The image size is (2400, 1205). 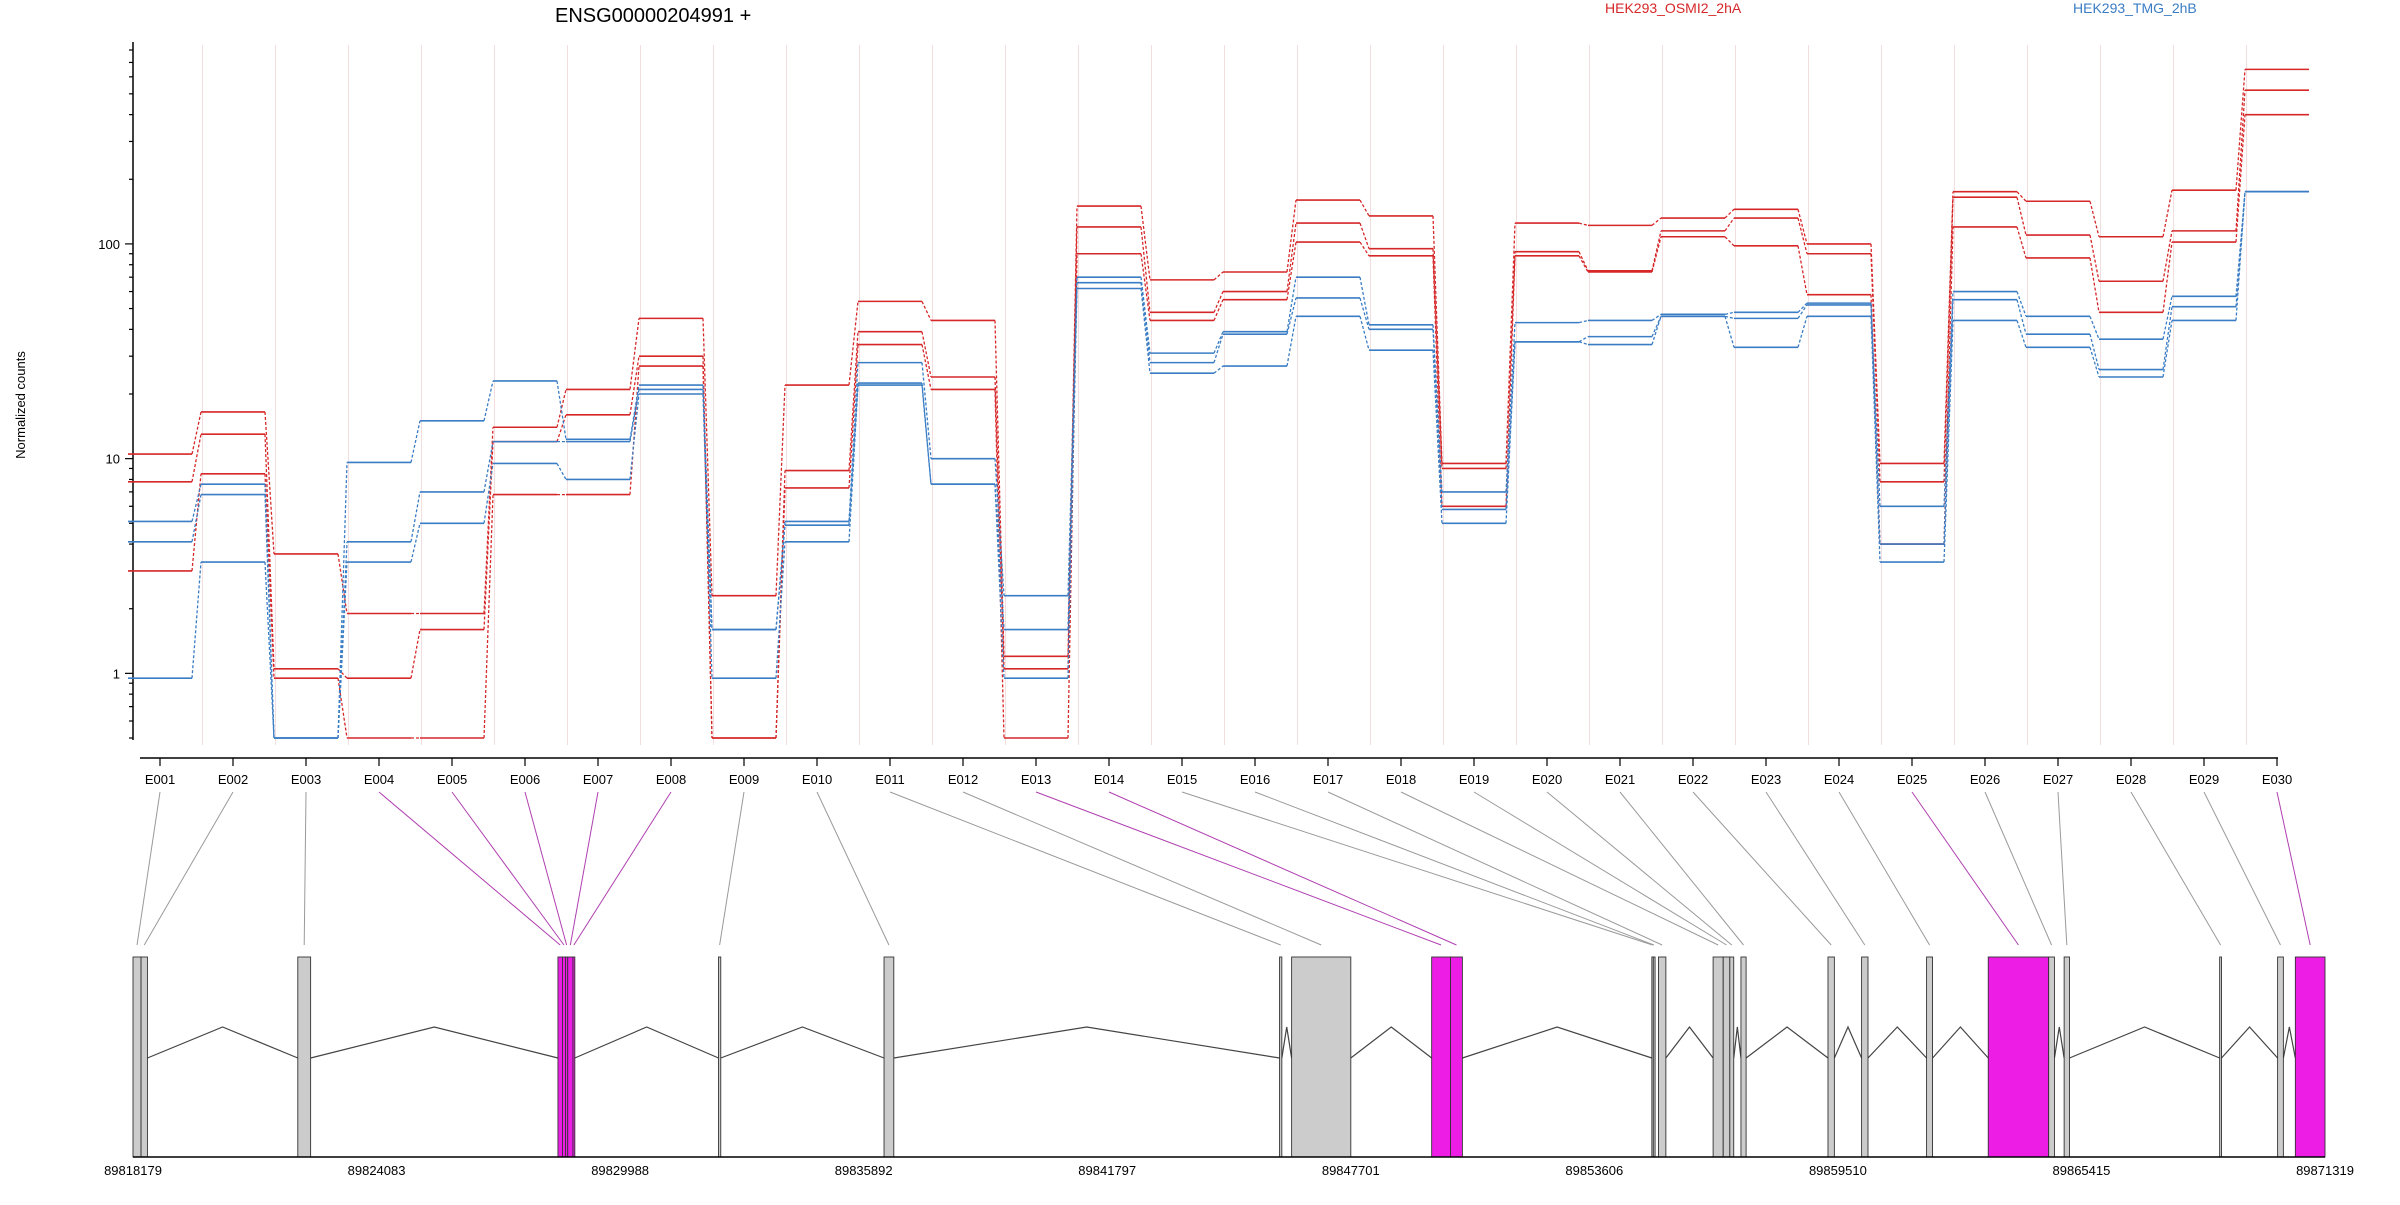 What do you see at coordinates (306, 779) in the screenshot?
I see `x-tick-label: E003` at bounding box center [306, 779].